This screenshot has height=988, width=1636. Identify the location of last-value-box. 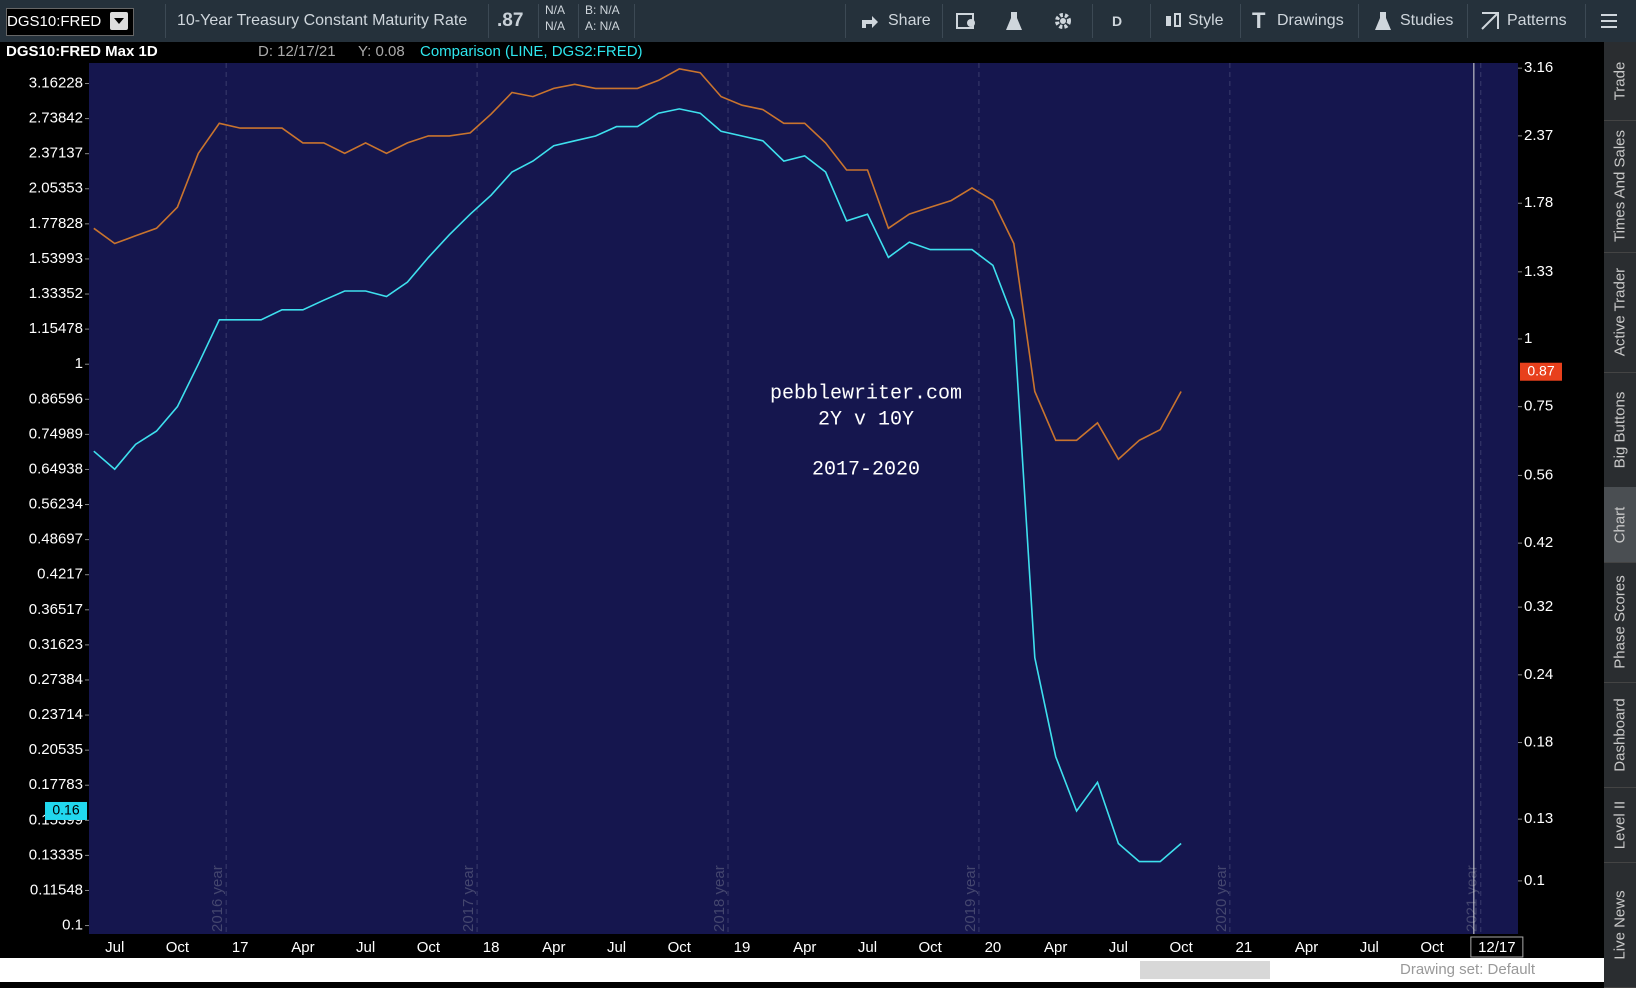
(66, 810).